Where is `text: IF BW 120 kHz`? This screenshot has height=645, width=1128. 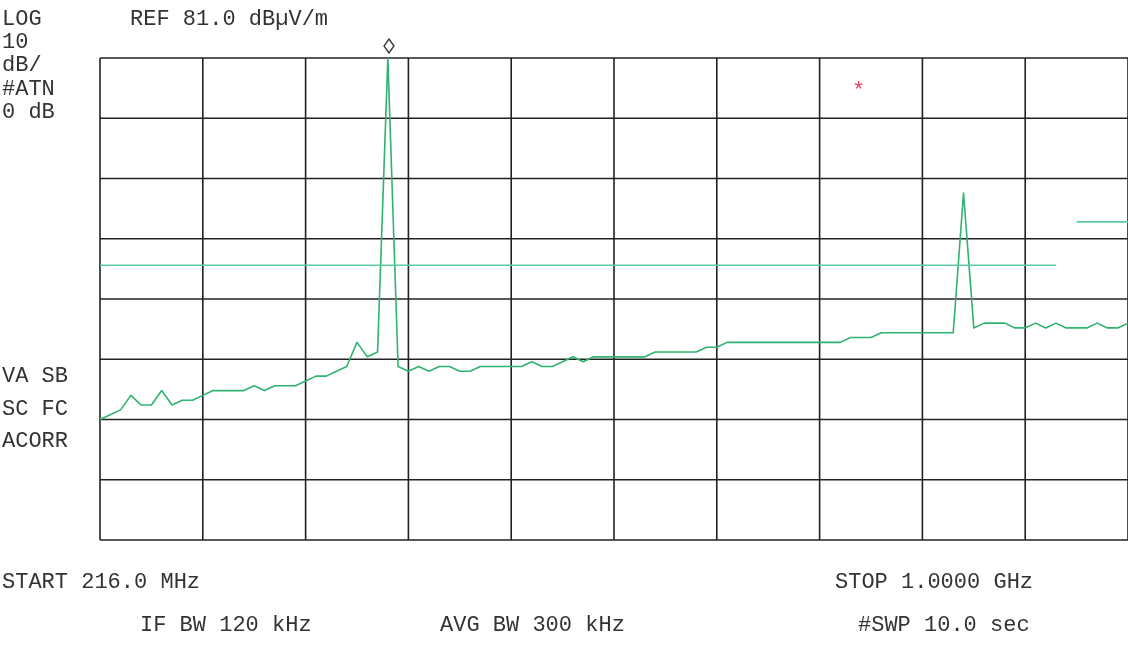
text: IF BW 120 kHz is located at coordinates (226, 625).